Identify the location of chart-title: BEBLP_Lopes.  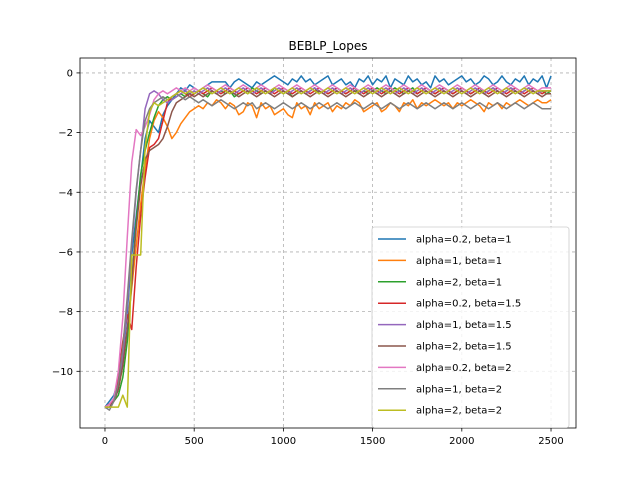
(327, 46).